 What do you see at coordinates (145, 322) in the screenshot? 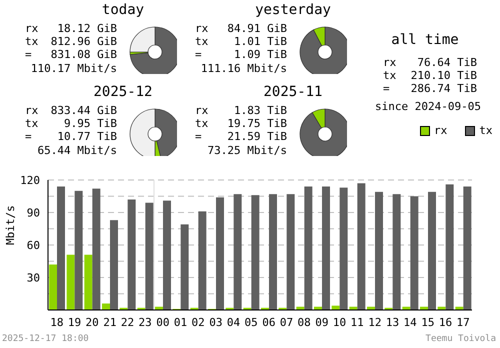
I see `x-tick-label: 23` at bounding box center [145, 322].